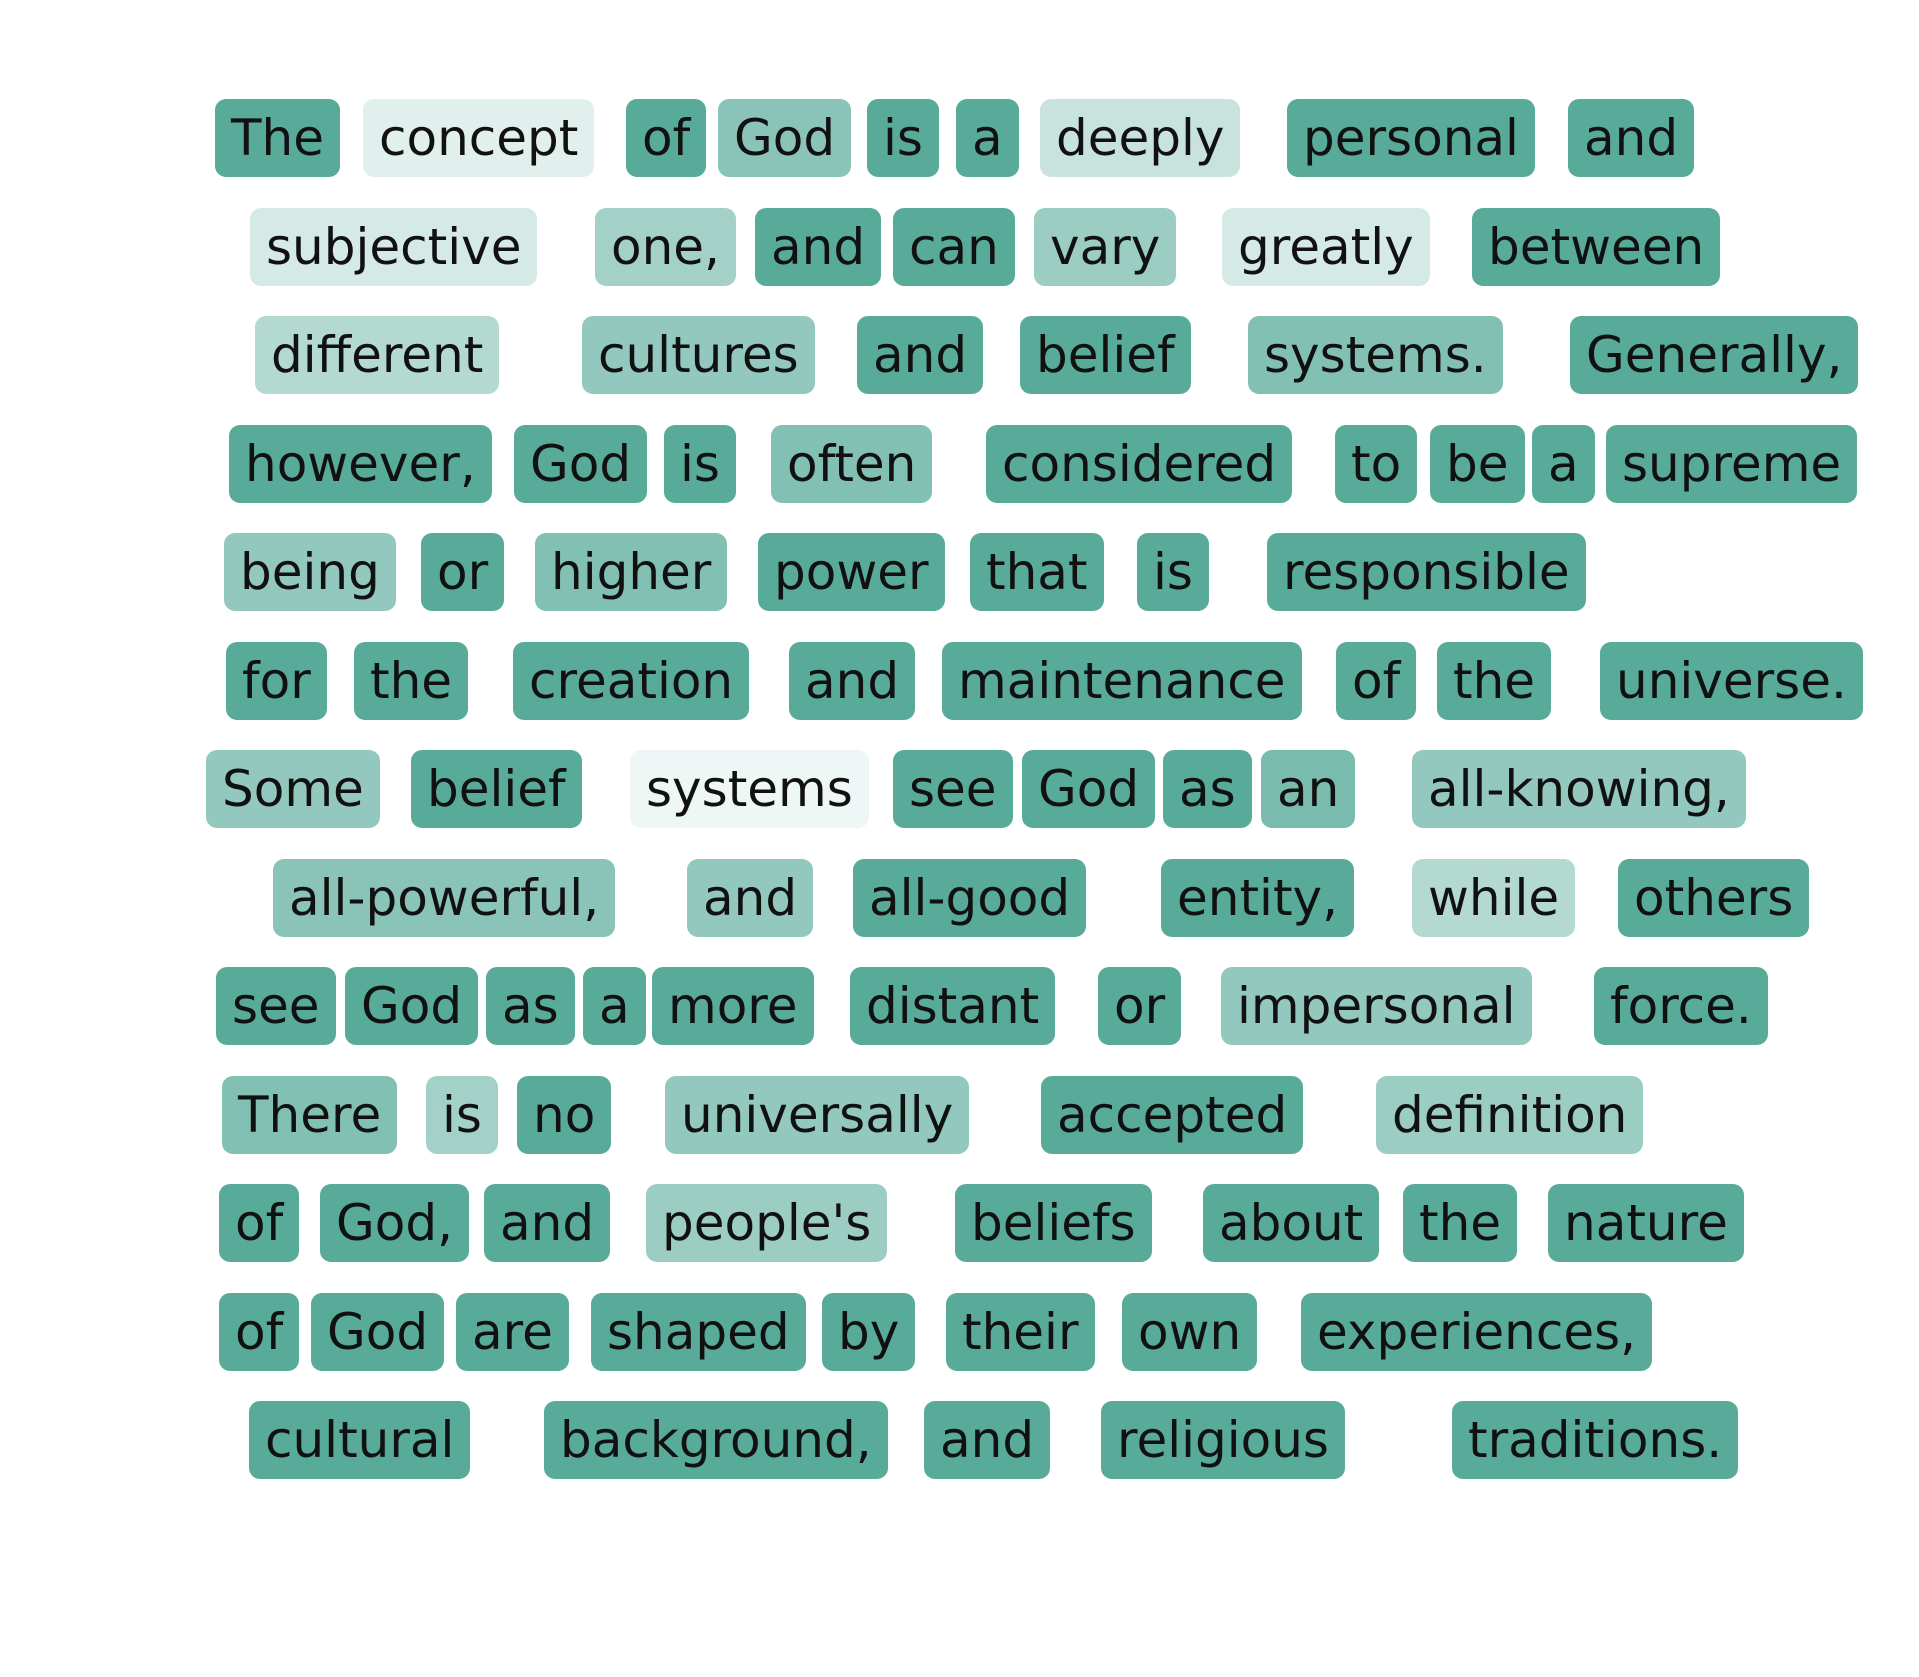 The width and height of the screenshot is (1919, 1677). I want to click on token-highlight: power, so click(851, 572).